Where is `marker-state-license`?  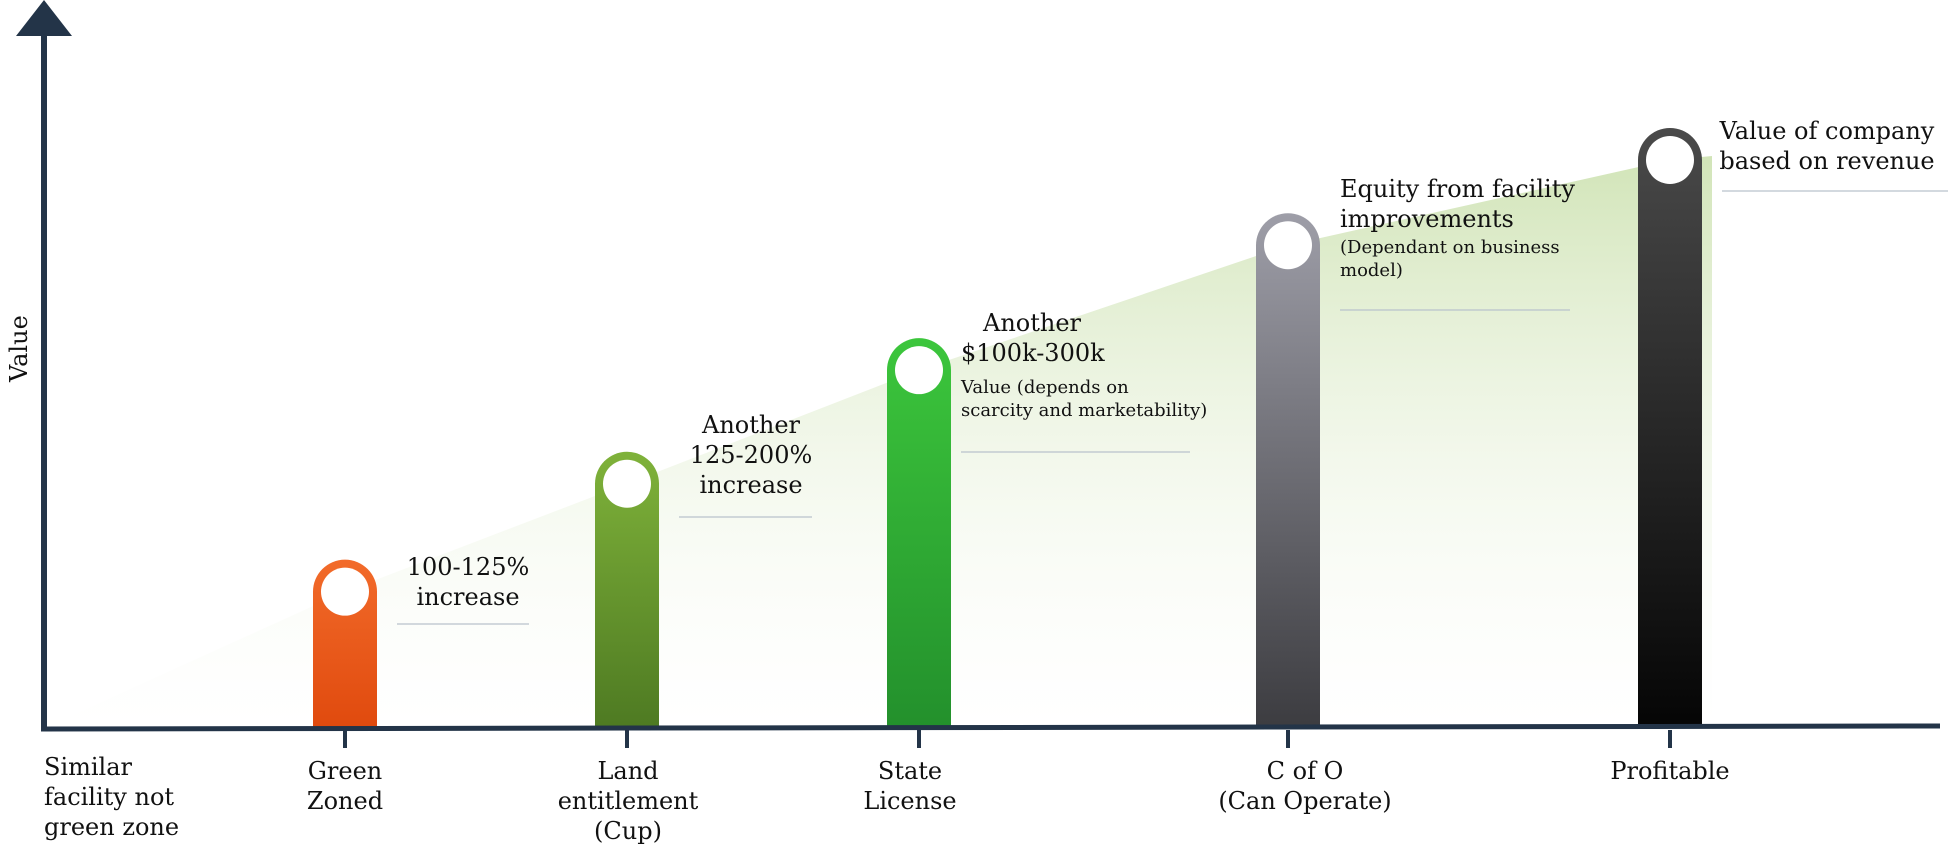 marker-state-license is located at coordinates (919, 370).